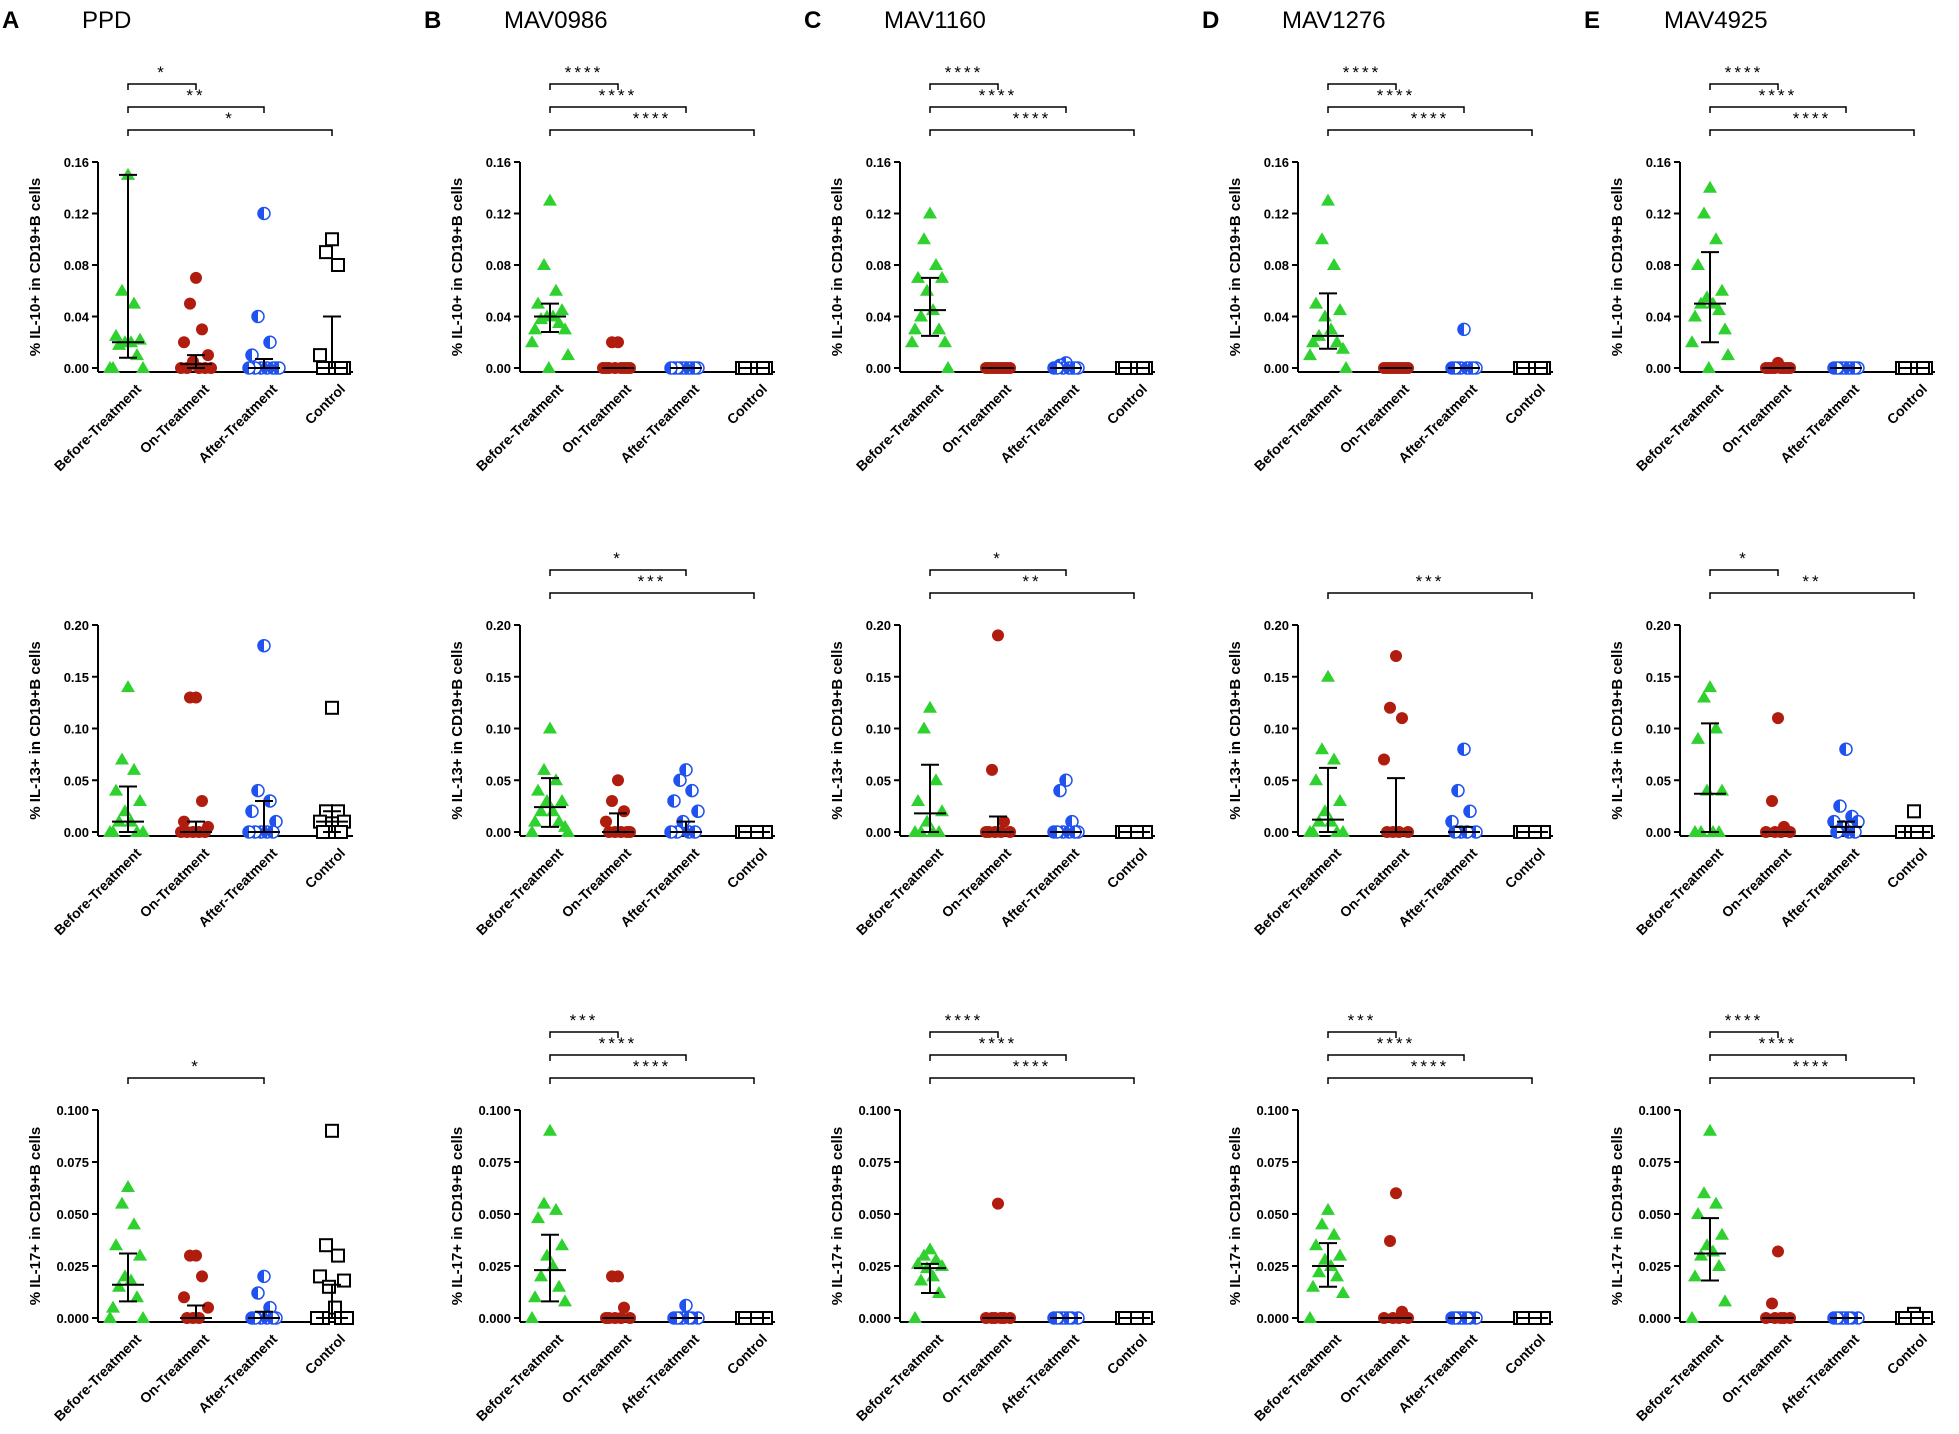 The height and width of the screenshot is (1434, 1959). I want to click on y-tick-label: 0.05, so click(1658, 780).